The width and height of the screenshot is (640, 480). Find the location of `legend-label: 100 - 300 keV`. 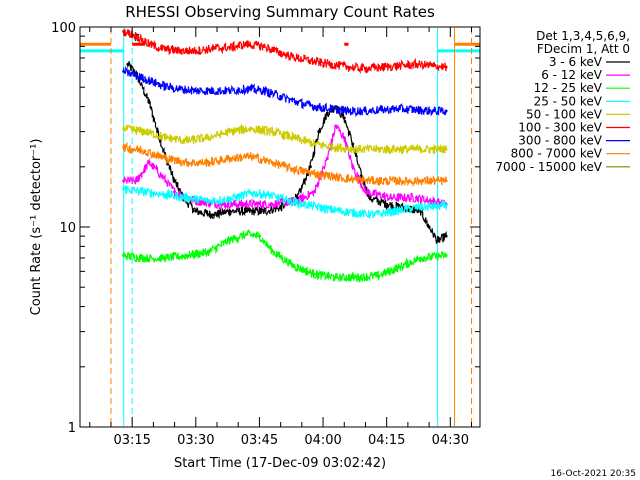

legend-label: 100 - 300 keV is located at coordinates (560, 128).